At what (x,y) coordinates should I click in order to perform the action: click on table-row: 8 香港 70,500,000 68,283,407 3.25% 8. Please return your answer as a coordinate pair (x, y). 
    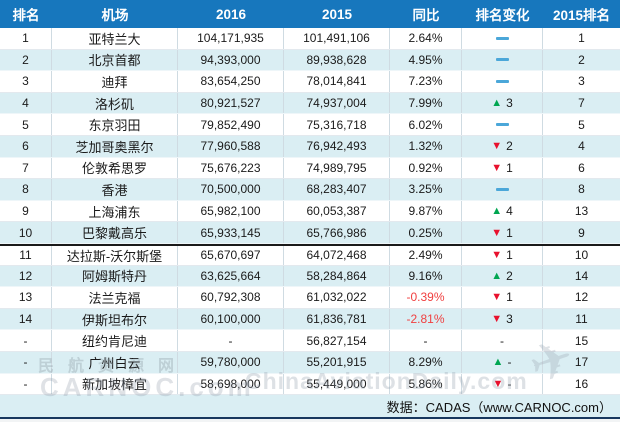
    Looking at the image, I should click on (310, 190).